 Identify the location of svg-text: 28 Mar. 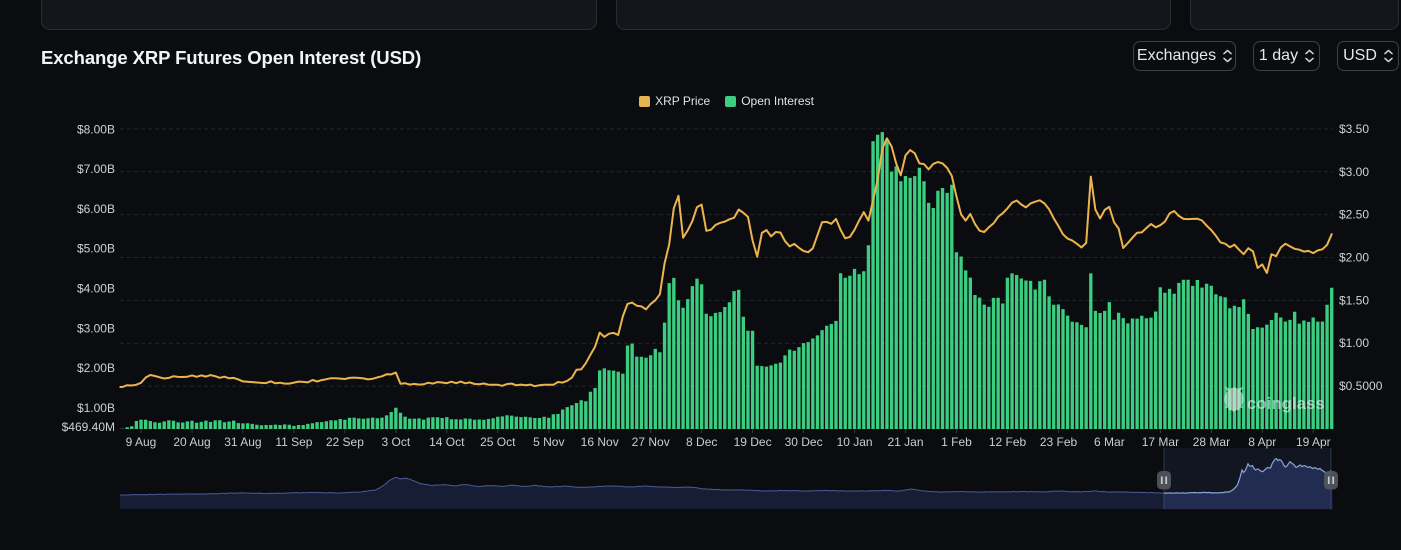
(1211, 442).